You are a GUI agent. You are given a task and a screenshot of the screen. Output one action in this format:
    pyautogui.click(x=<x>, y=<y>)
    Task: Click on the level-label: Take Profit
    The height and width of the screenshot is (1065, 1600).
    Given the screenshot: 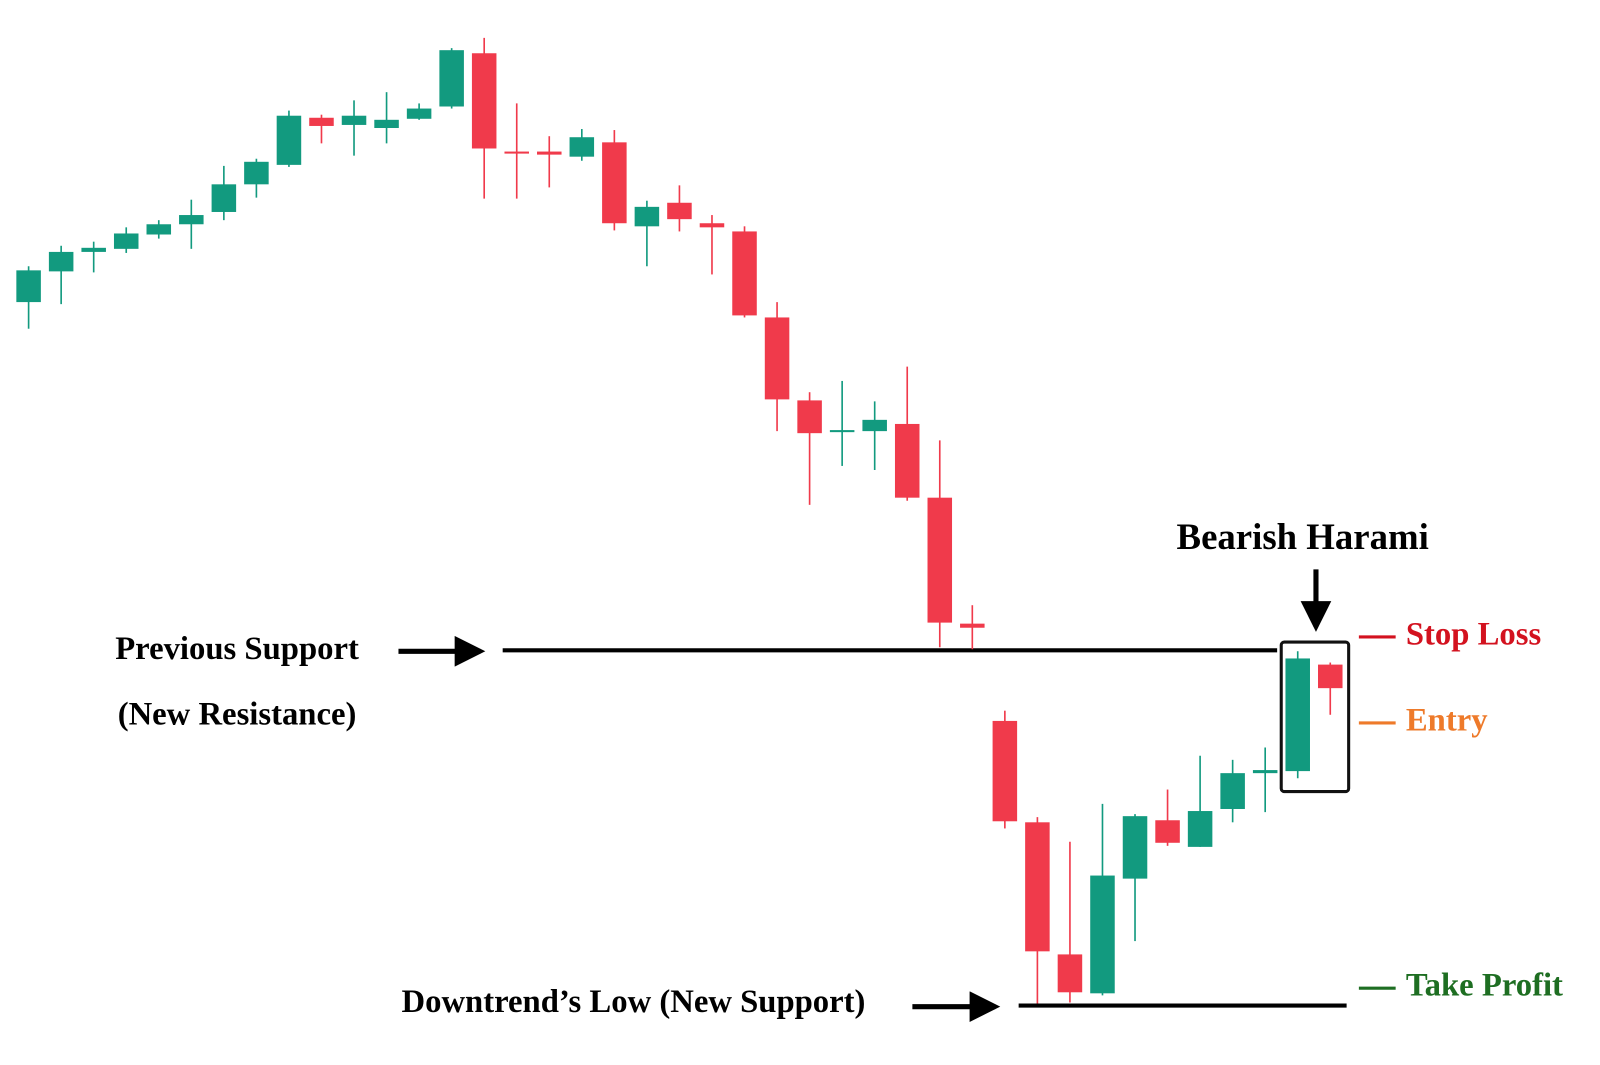 What is the action you would take?
    pyautogui.click(x=1484, y=986)
    